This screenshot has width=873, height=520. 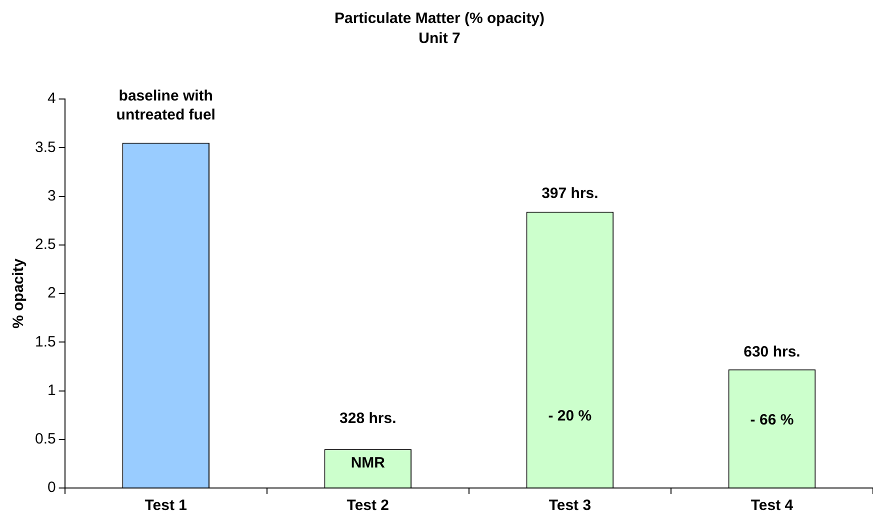 What do you see at coordinates (52, 390) in the screenshot?
I see `y-tick-label: 1` at bounding box center [52, 390].